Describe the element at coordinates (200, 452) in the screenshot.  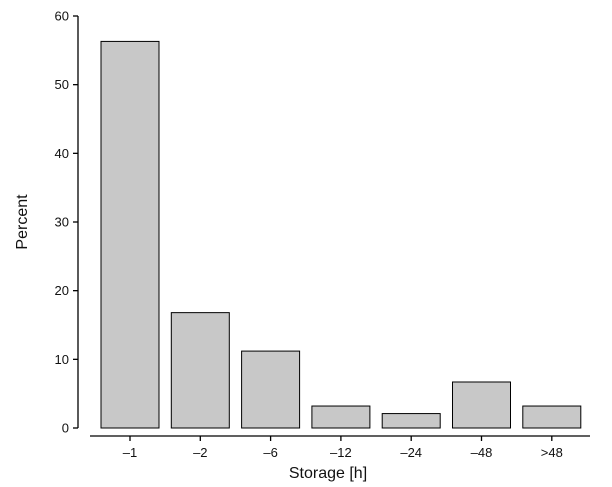
I see `x-tick-label: –2` at that location.